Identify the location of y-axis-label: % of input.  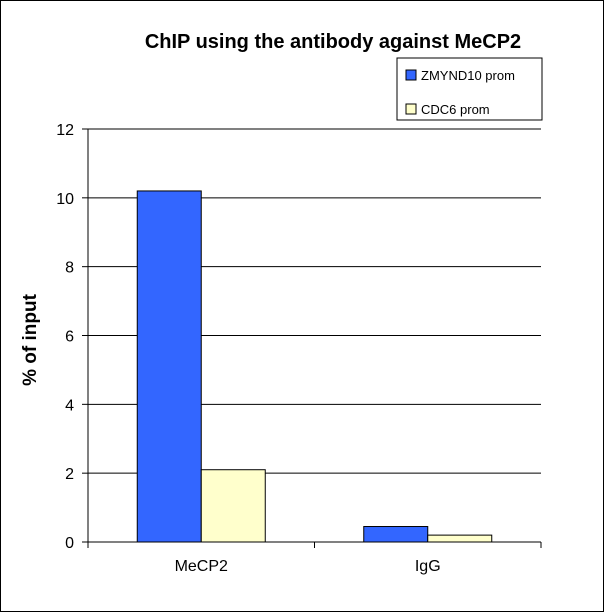
(30, 339).